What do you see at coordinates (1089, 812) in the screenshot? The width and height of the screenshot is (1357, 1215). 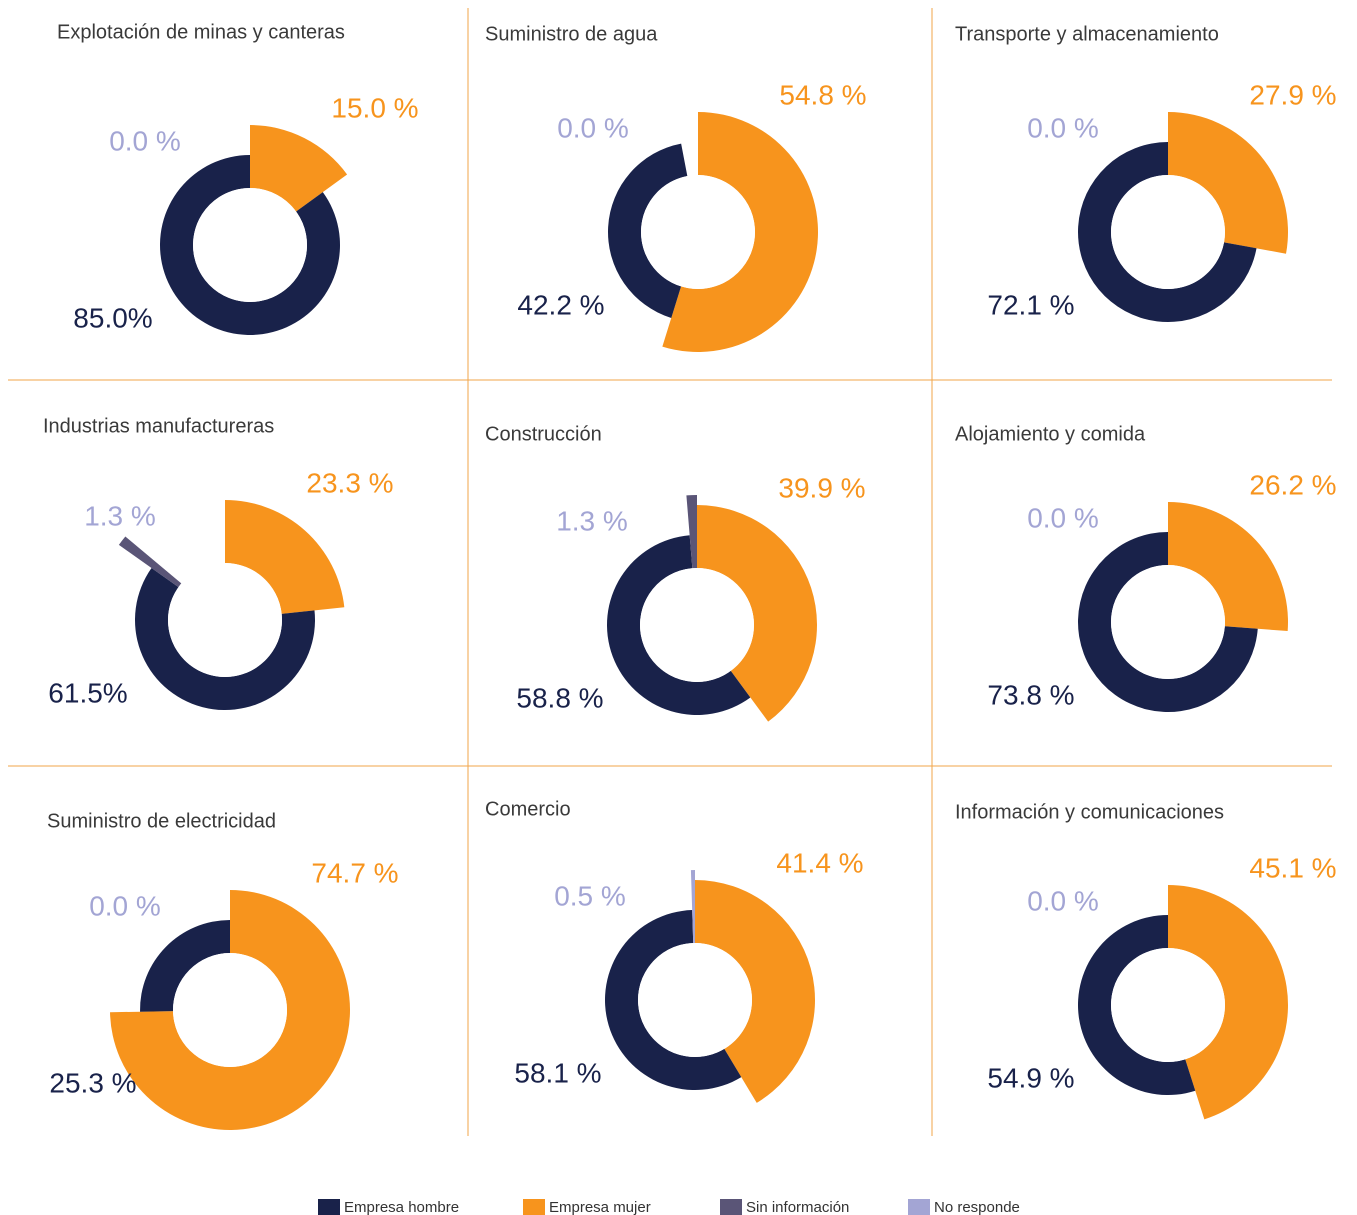 I see `chart-title: Información y comunicaciones` at bounding box center [1089, 812].